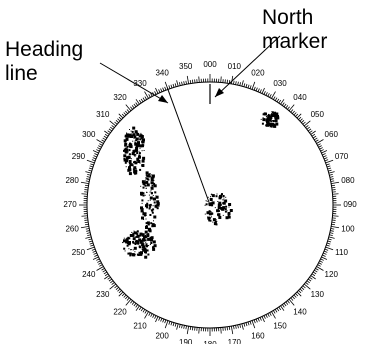 The image size is (366, 349). What do you see at coordinates (348, 180) in the screenshot?
I see `bearing-label: 080` at bounding box center [348, 180].